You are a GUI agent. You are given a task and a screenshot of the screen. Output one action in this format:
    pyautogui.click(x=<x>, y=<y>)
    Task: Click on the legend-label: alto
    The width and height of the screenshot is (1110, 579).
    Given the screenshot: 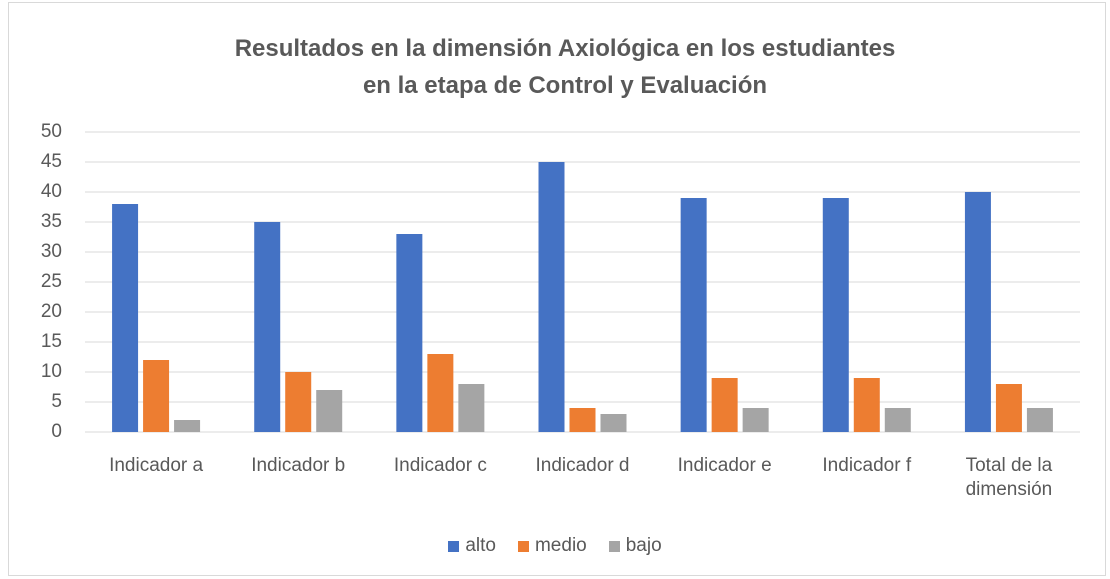 What is the action you would take?
    pyautogui.click(x=480, y=545)
    